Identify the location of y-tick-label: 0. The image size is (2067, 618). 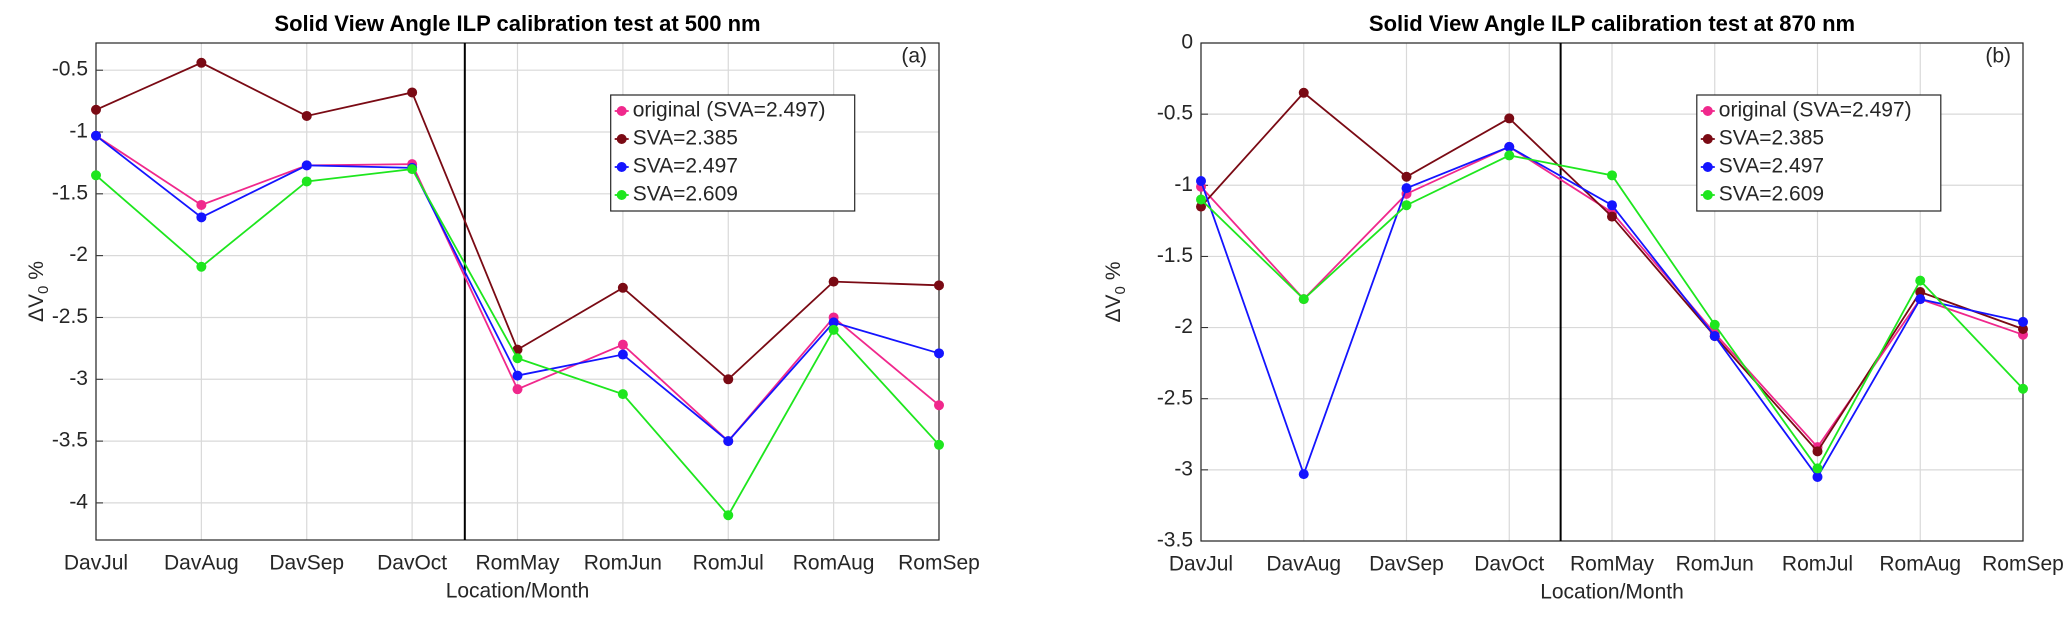
(1187, 42).